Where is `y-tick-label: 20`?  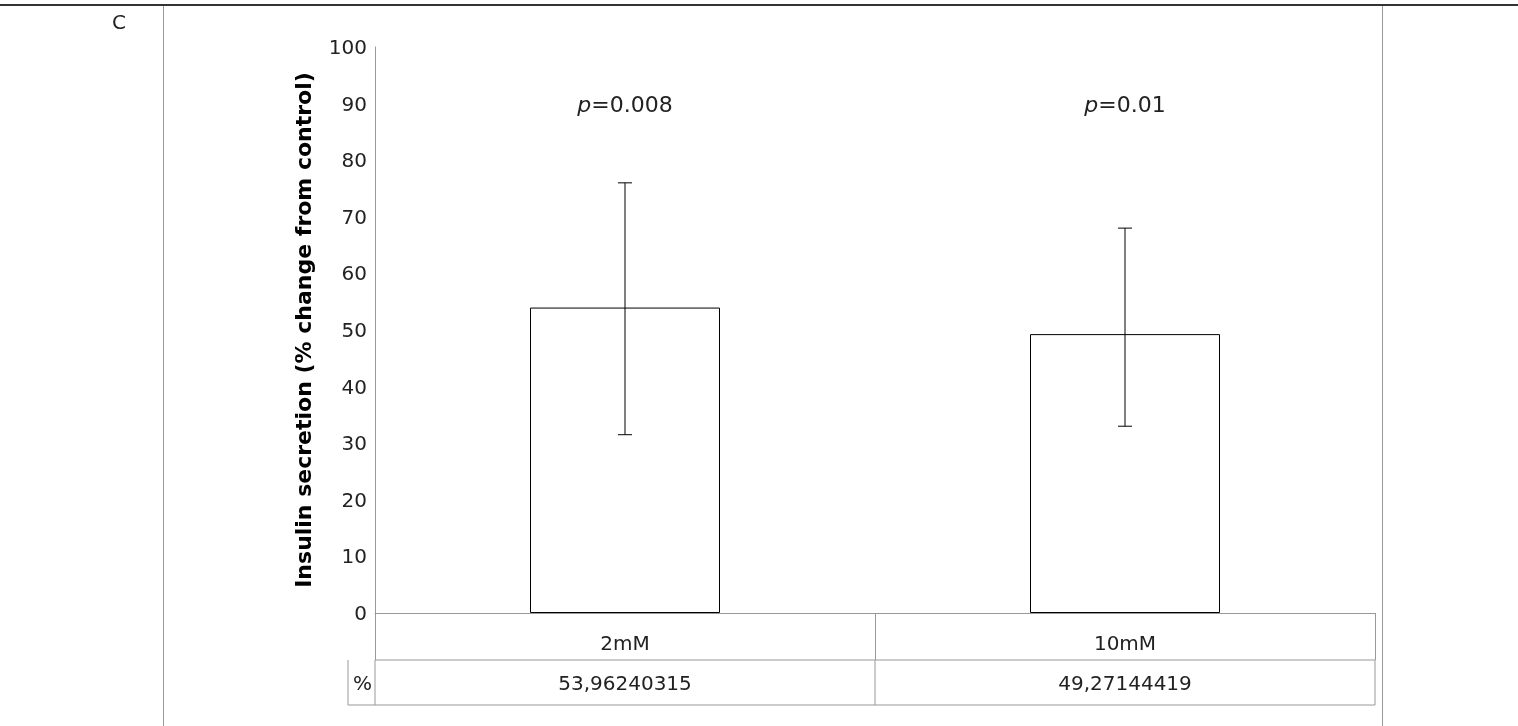
y-tick-label: 20 is located at coordinates (354, 499).